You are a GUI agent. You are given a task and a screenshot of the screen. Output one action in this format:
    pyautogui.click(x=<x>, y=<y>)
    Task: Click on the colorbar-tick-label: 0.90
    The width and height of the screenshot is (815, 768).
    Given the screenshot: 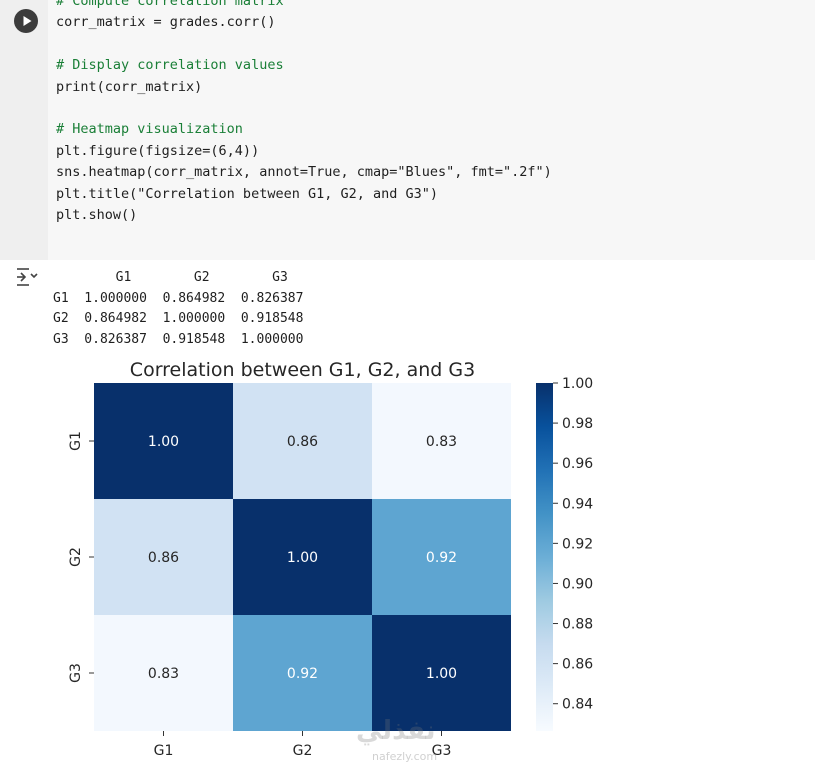 What is the action you would take?
    pyautogui.click(x=577, y=584)
    